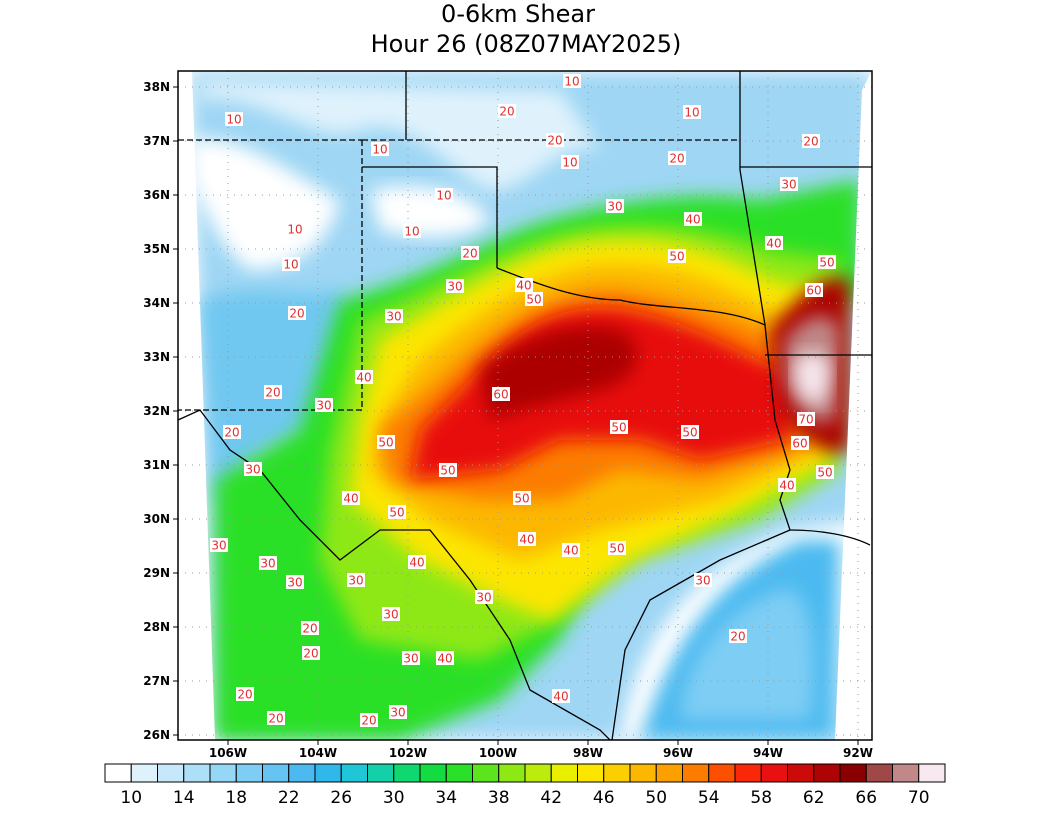 The height and width of the screenshot is (816, 1050). Describe the element at coordinates (858, 753) in the screenshot. I see `lon-label: 92W` at that location.